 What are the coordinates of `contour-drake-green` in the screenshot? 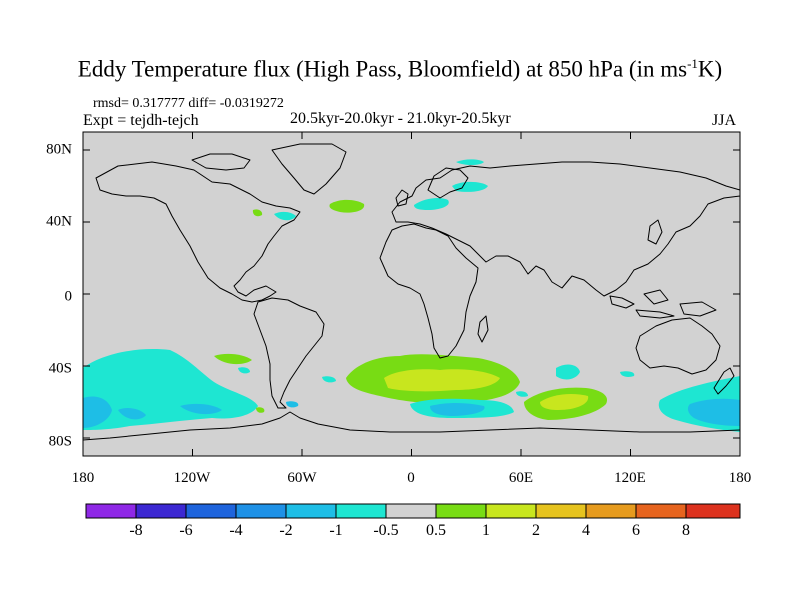 It's located at (260, 410).